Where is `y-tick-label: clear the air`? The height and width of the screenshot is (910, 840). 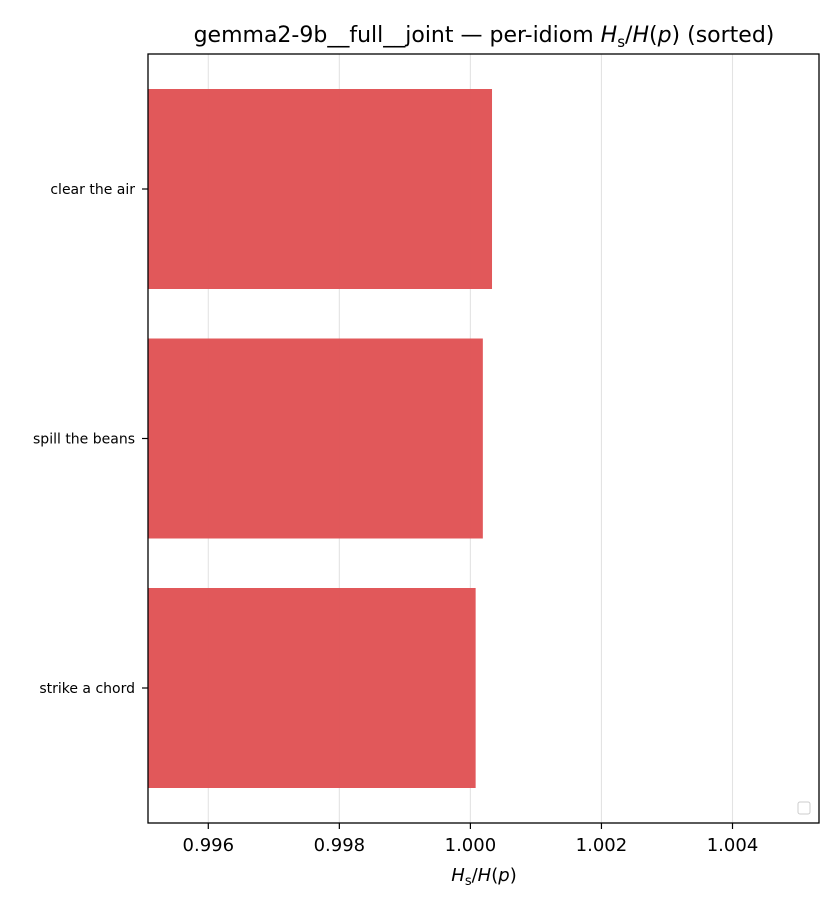
y-tick-label: clear the air is located at coordinates (92, 190).